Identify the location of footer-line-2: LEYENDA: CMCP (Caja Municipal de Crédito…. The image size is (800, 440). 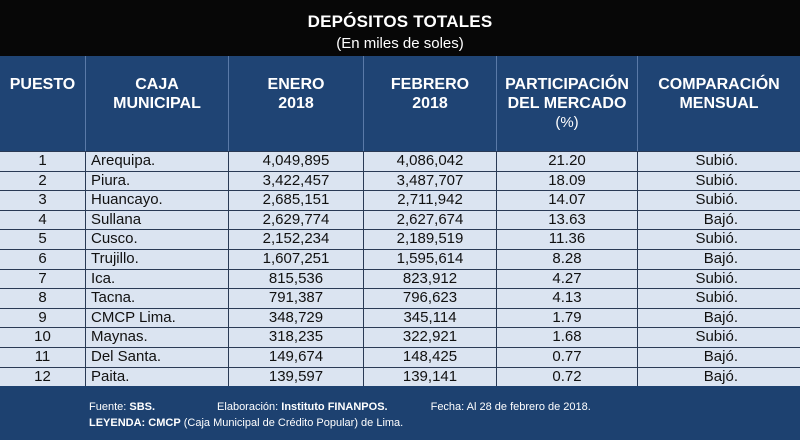
(246, 423).